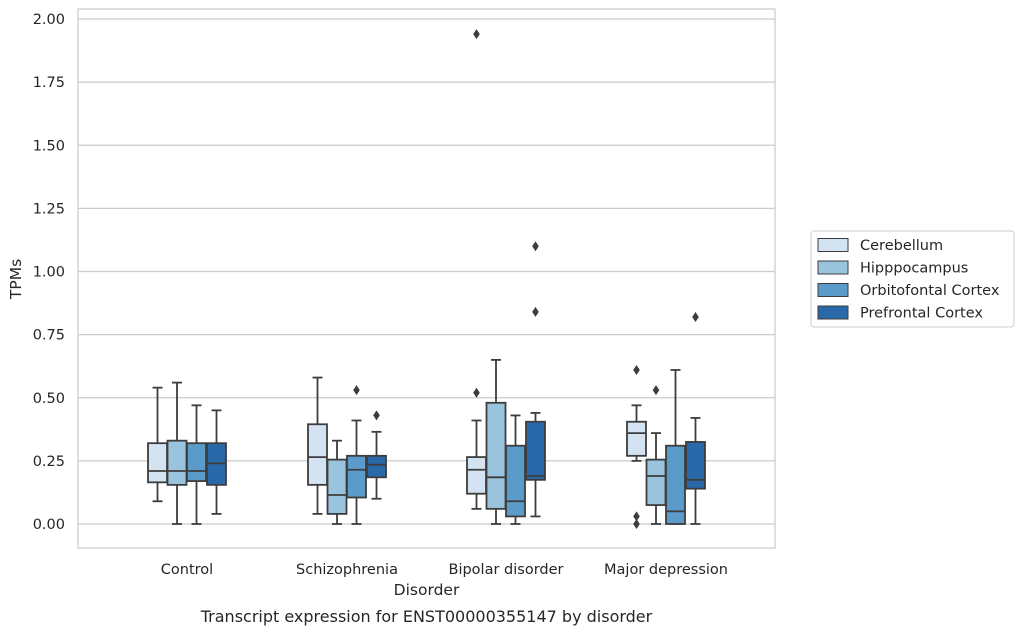 The width and height of the screenshot is (1023, 634). I want to click on y-tick-label: 2.00, so click(49, 20).